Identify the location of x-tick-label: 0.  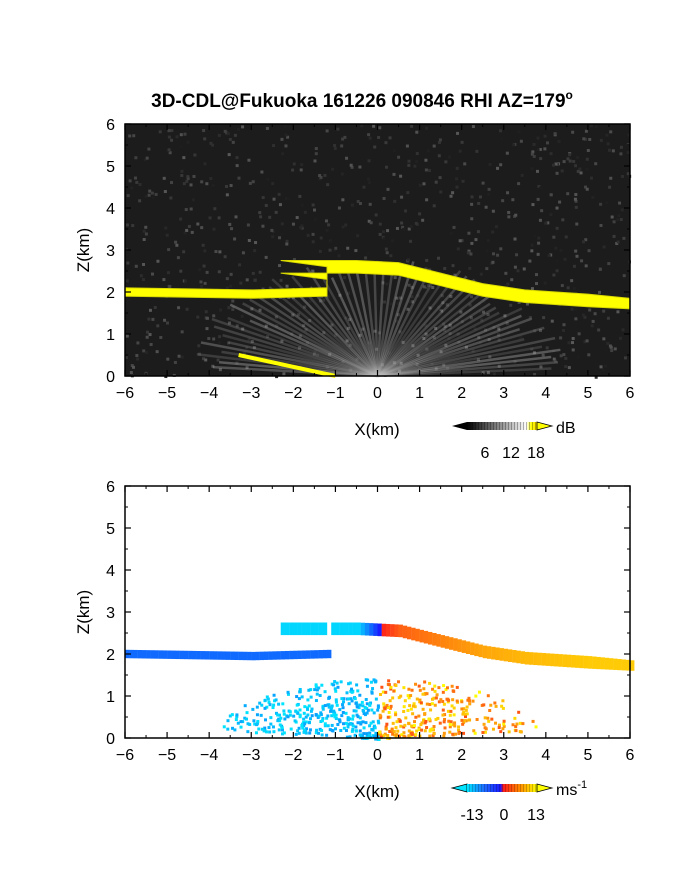
(377, 755).